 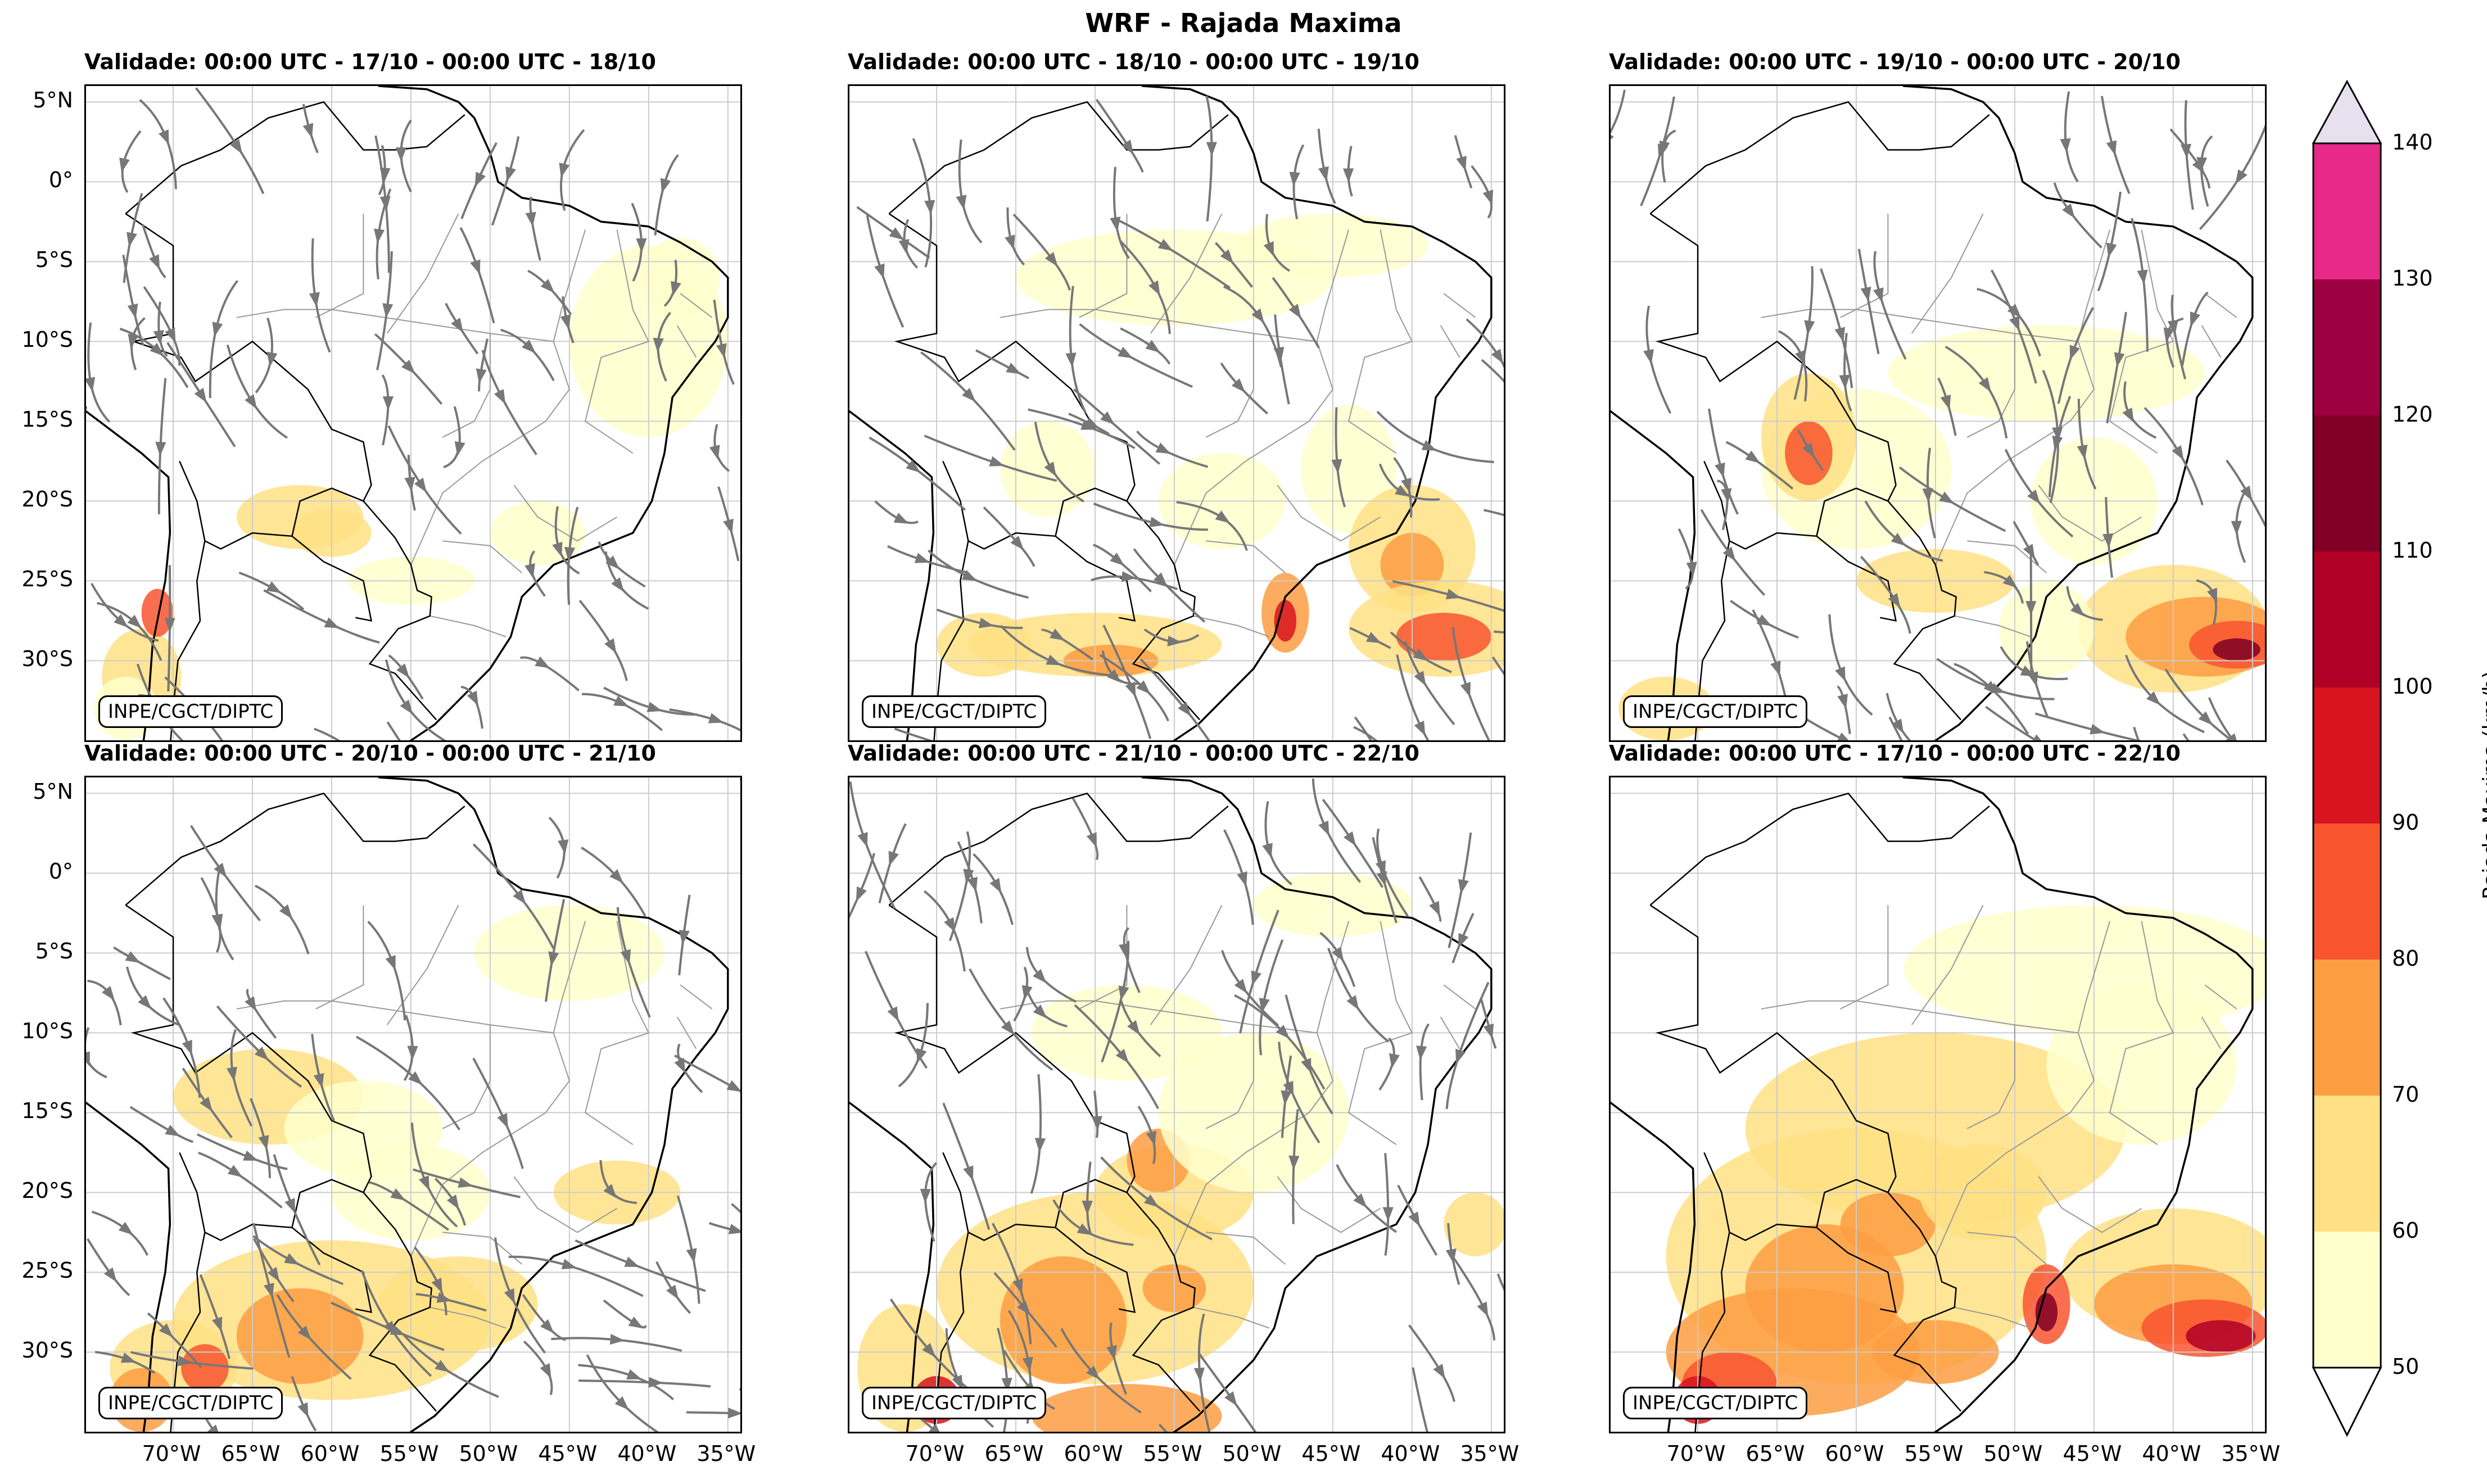 What do you see at coordinates (47, 1270) in the screenshot?
I see `latitude-label: 25°S` at bounding box center [47, 1270].